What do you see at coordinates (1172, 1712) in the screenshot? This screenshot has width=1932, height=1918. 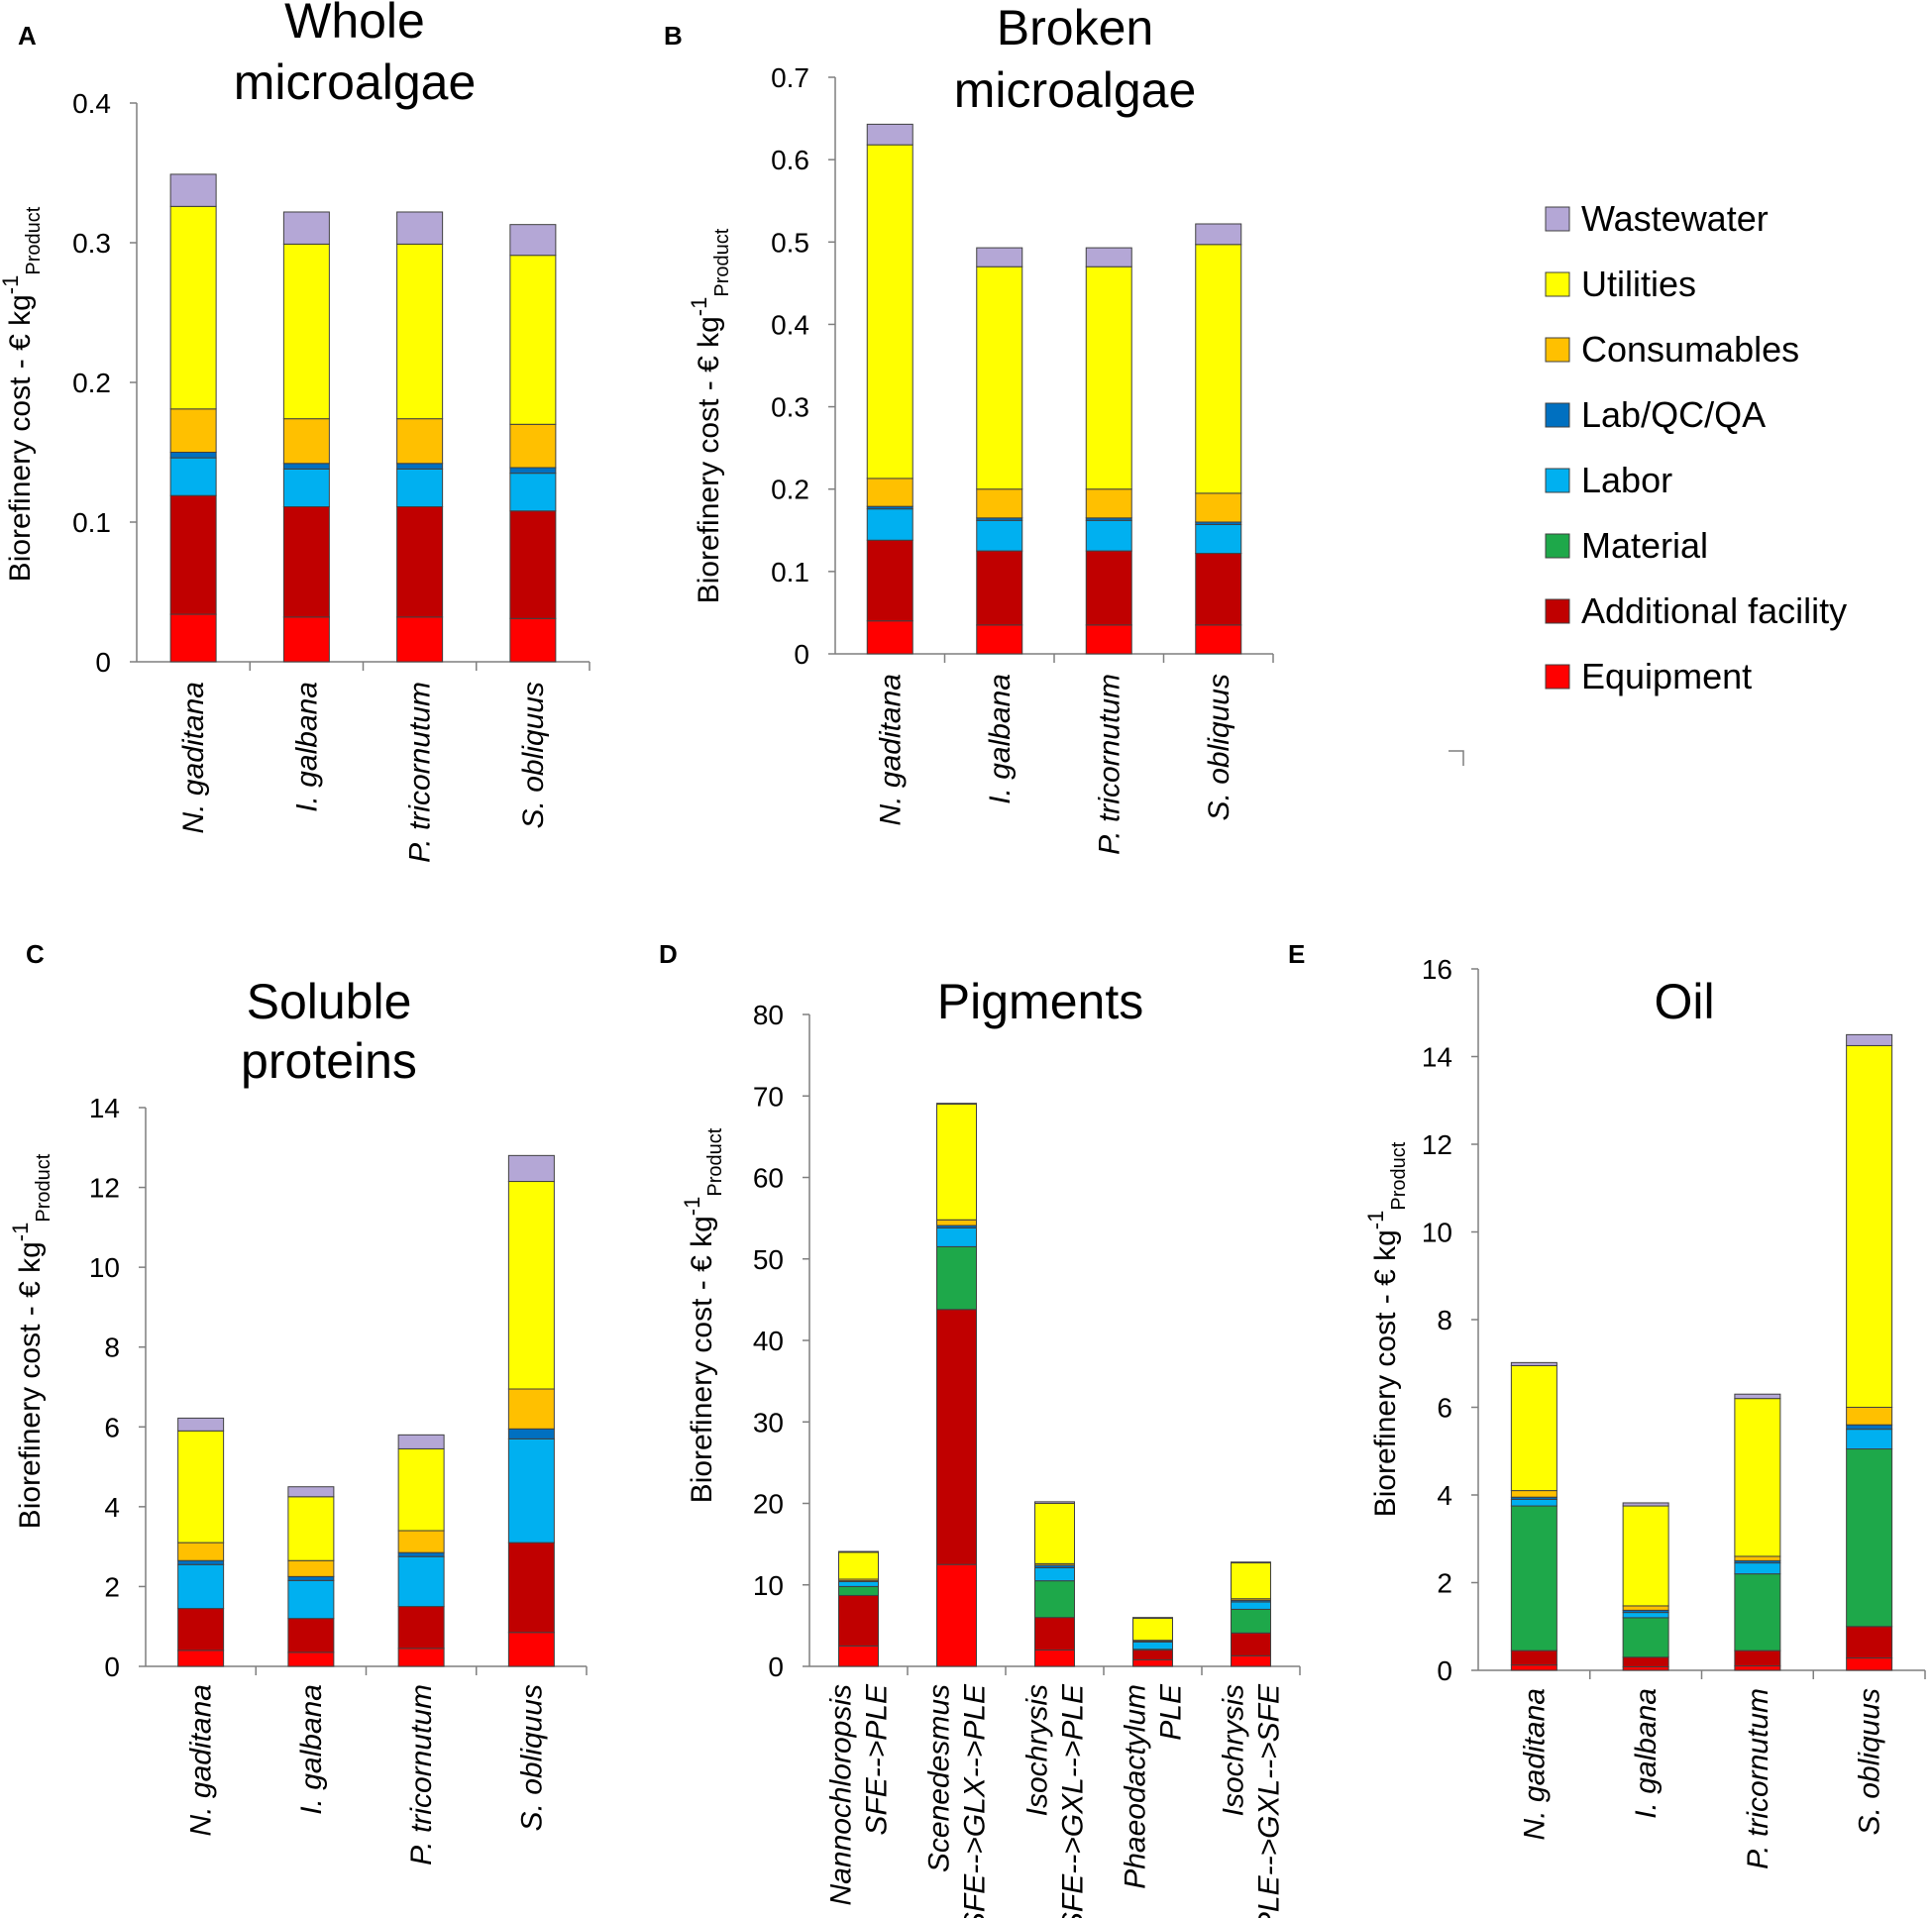 I see `category-label: PLE` at bounding box center [1172, 1712].